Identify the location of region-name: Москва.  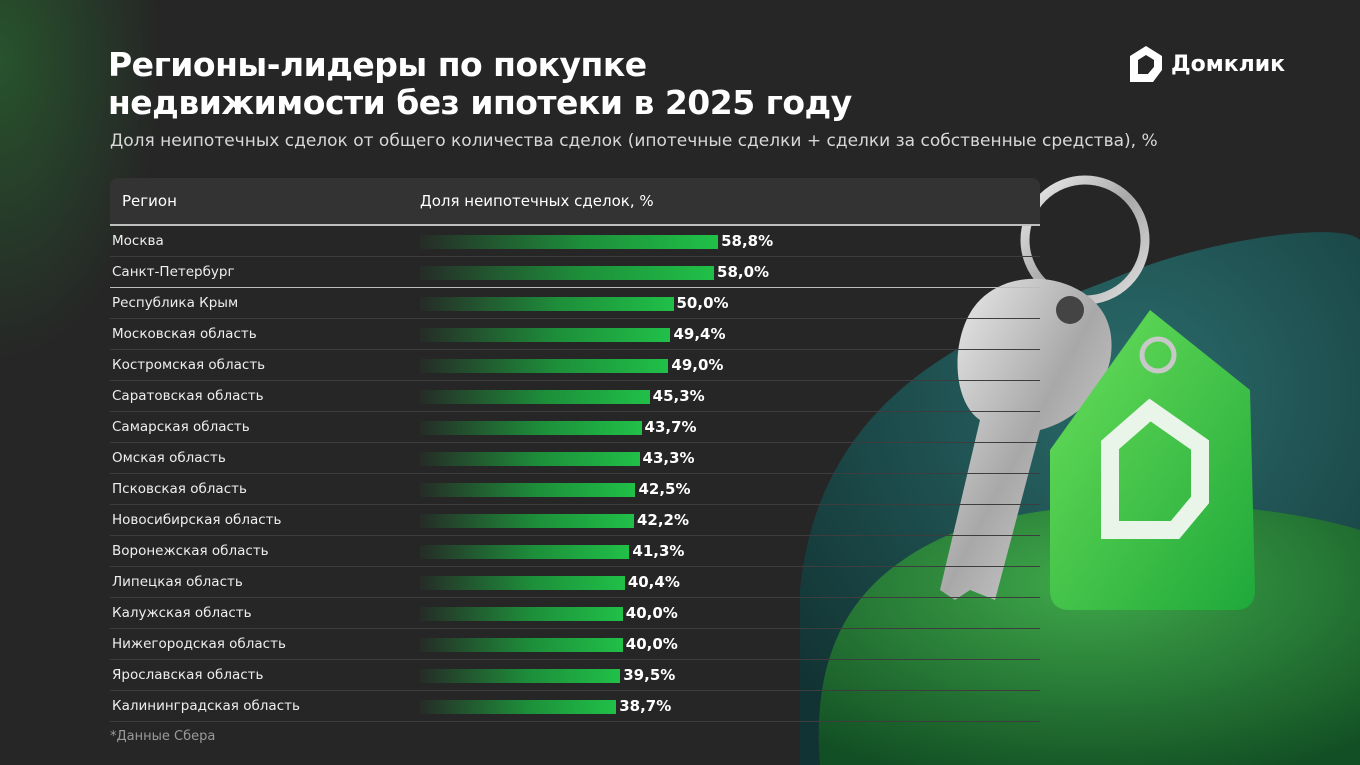
(138, 241).